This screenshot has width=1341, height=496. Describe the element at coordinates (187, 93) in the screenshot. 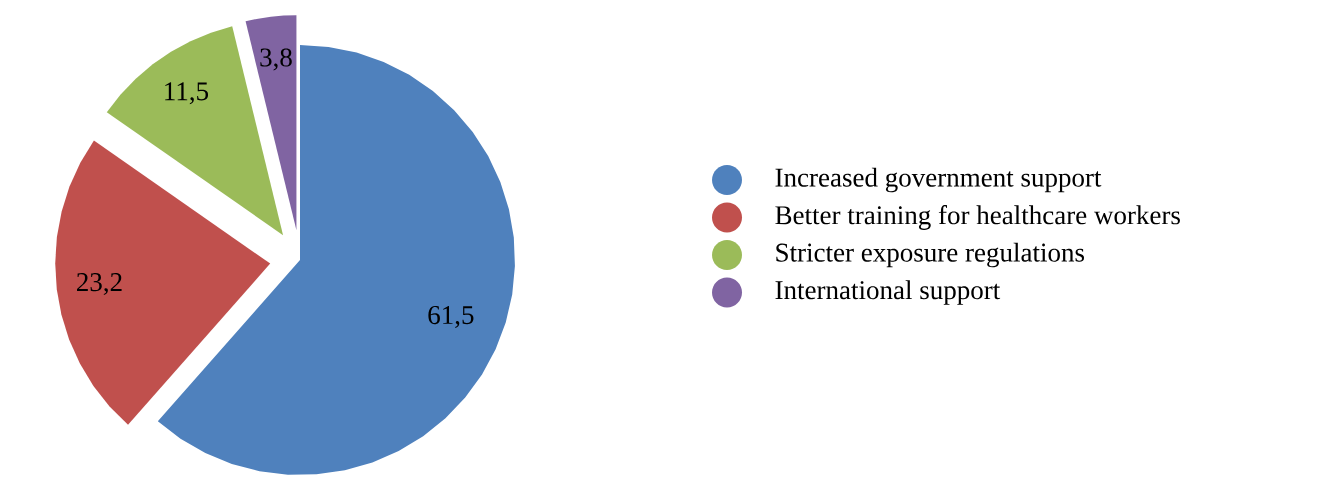

I see `data-label: 11,5` at that location.